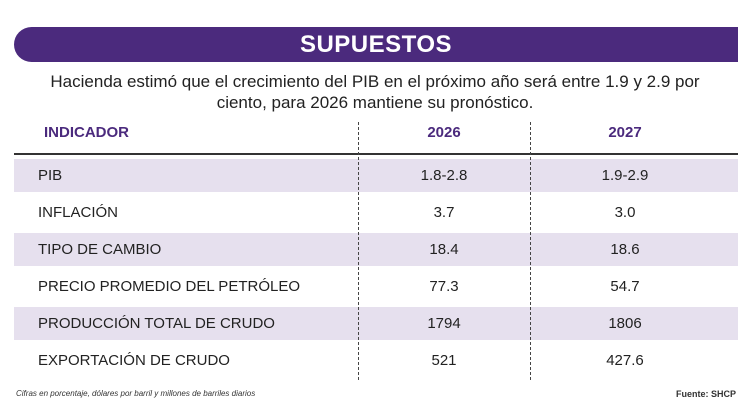 The height and width of the screenshot is (418, 750). What do you see at coordinates (376, 323) in the screenshot?
I see `table-row: PRODUCCIÓN TOTAL DE CRUDO 1794 1806` at bounding box center [376, 323].